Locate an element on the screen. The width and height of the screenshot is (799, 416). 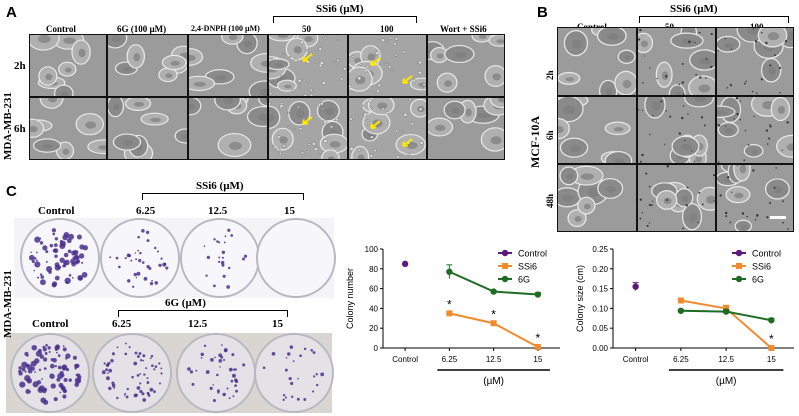
panel-a-col-label-3: 2,4-DNPH (100 µM) is located at coordinates (225, 28).